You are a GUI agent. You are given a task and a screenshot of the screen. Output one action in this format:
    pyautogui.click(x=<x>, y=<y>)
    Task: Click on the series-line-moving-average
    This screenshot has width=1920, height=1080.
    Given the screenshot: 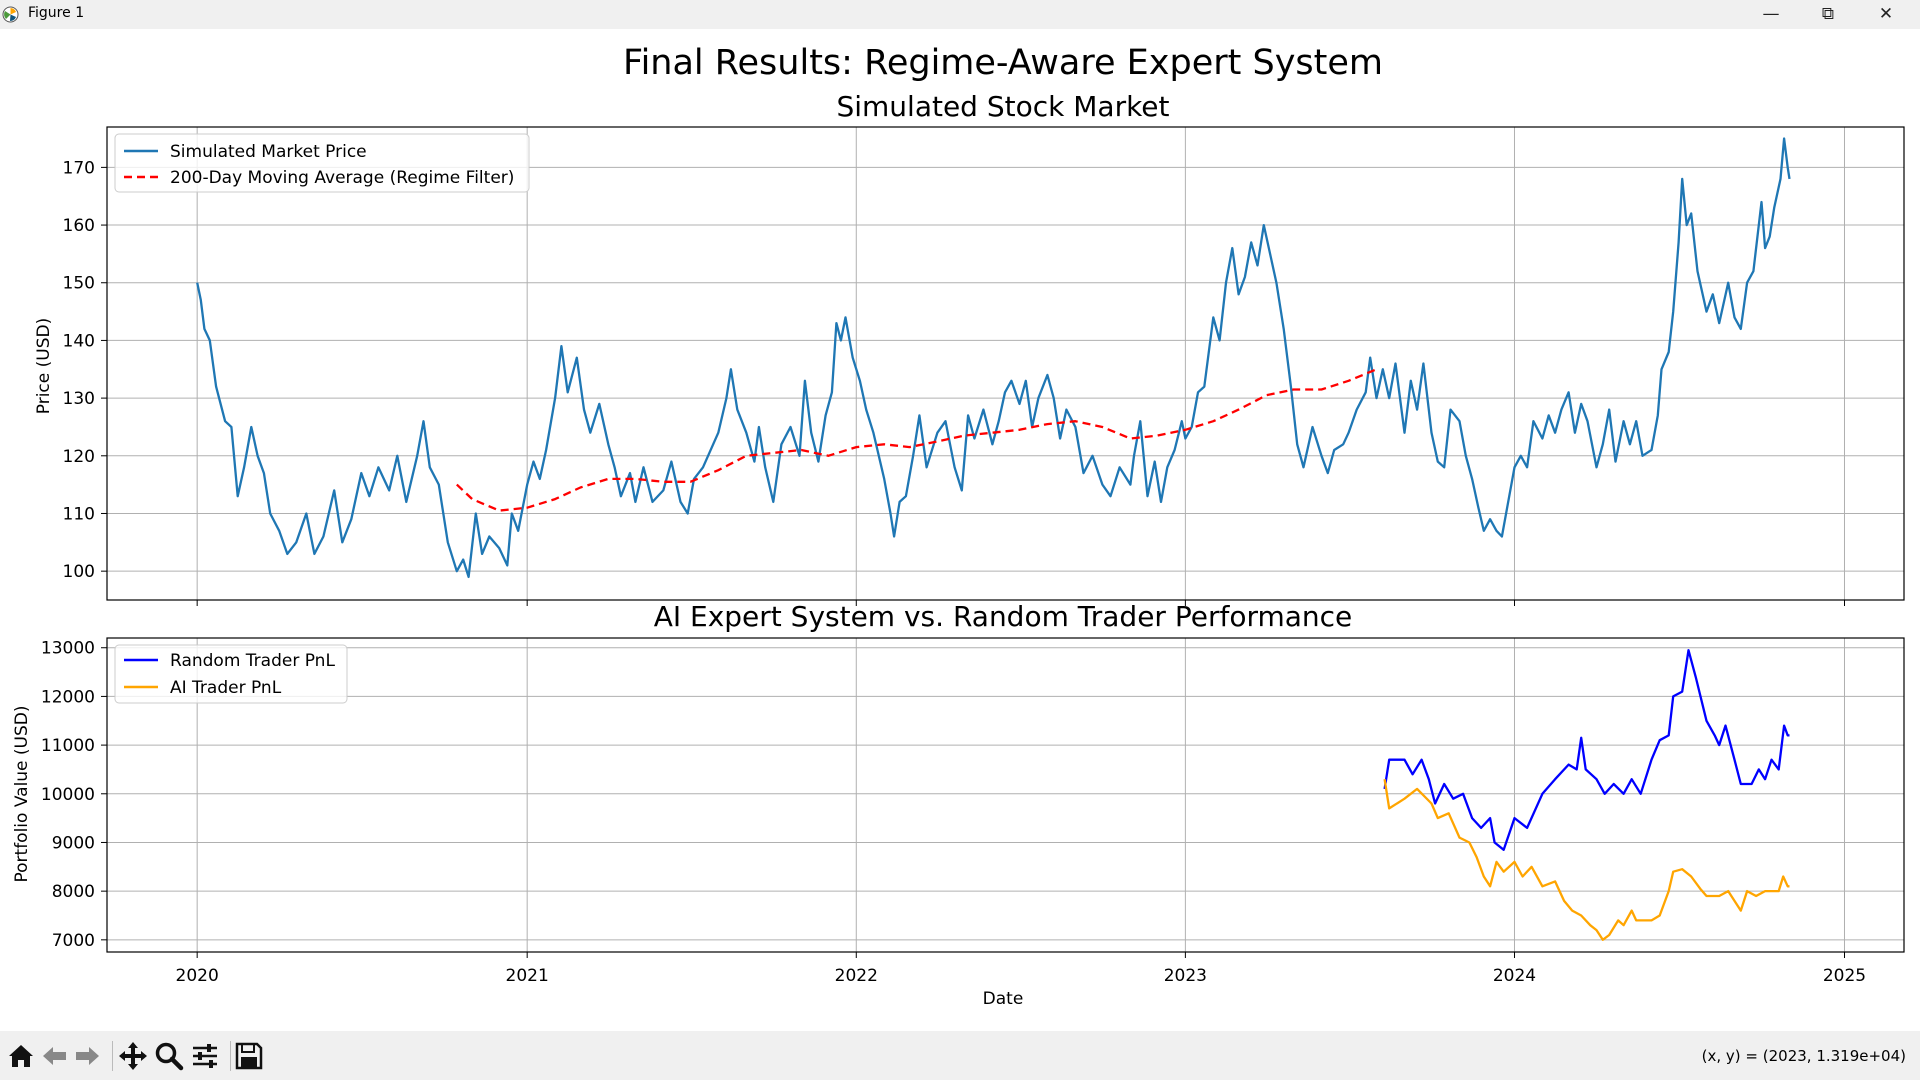 What is the action you would take?
    pyautogui.click(x=916, y=440)
    